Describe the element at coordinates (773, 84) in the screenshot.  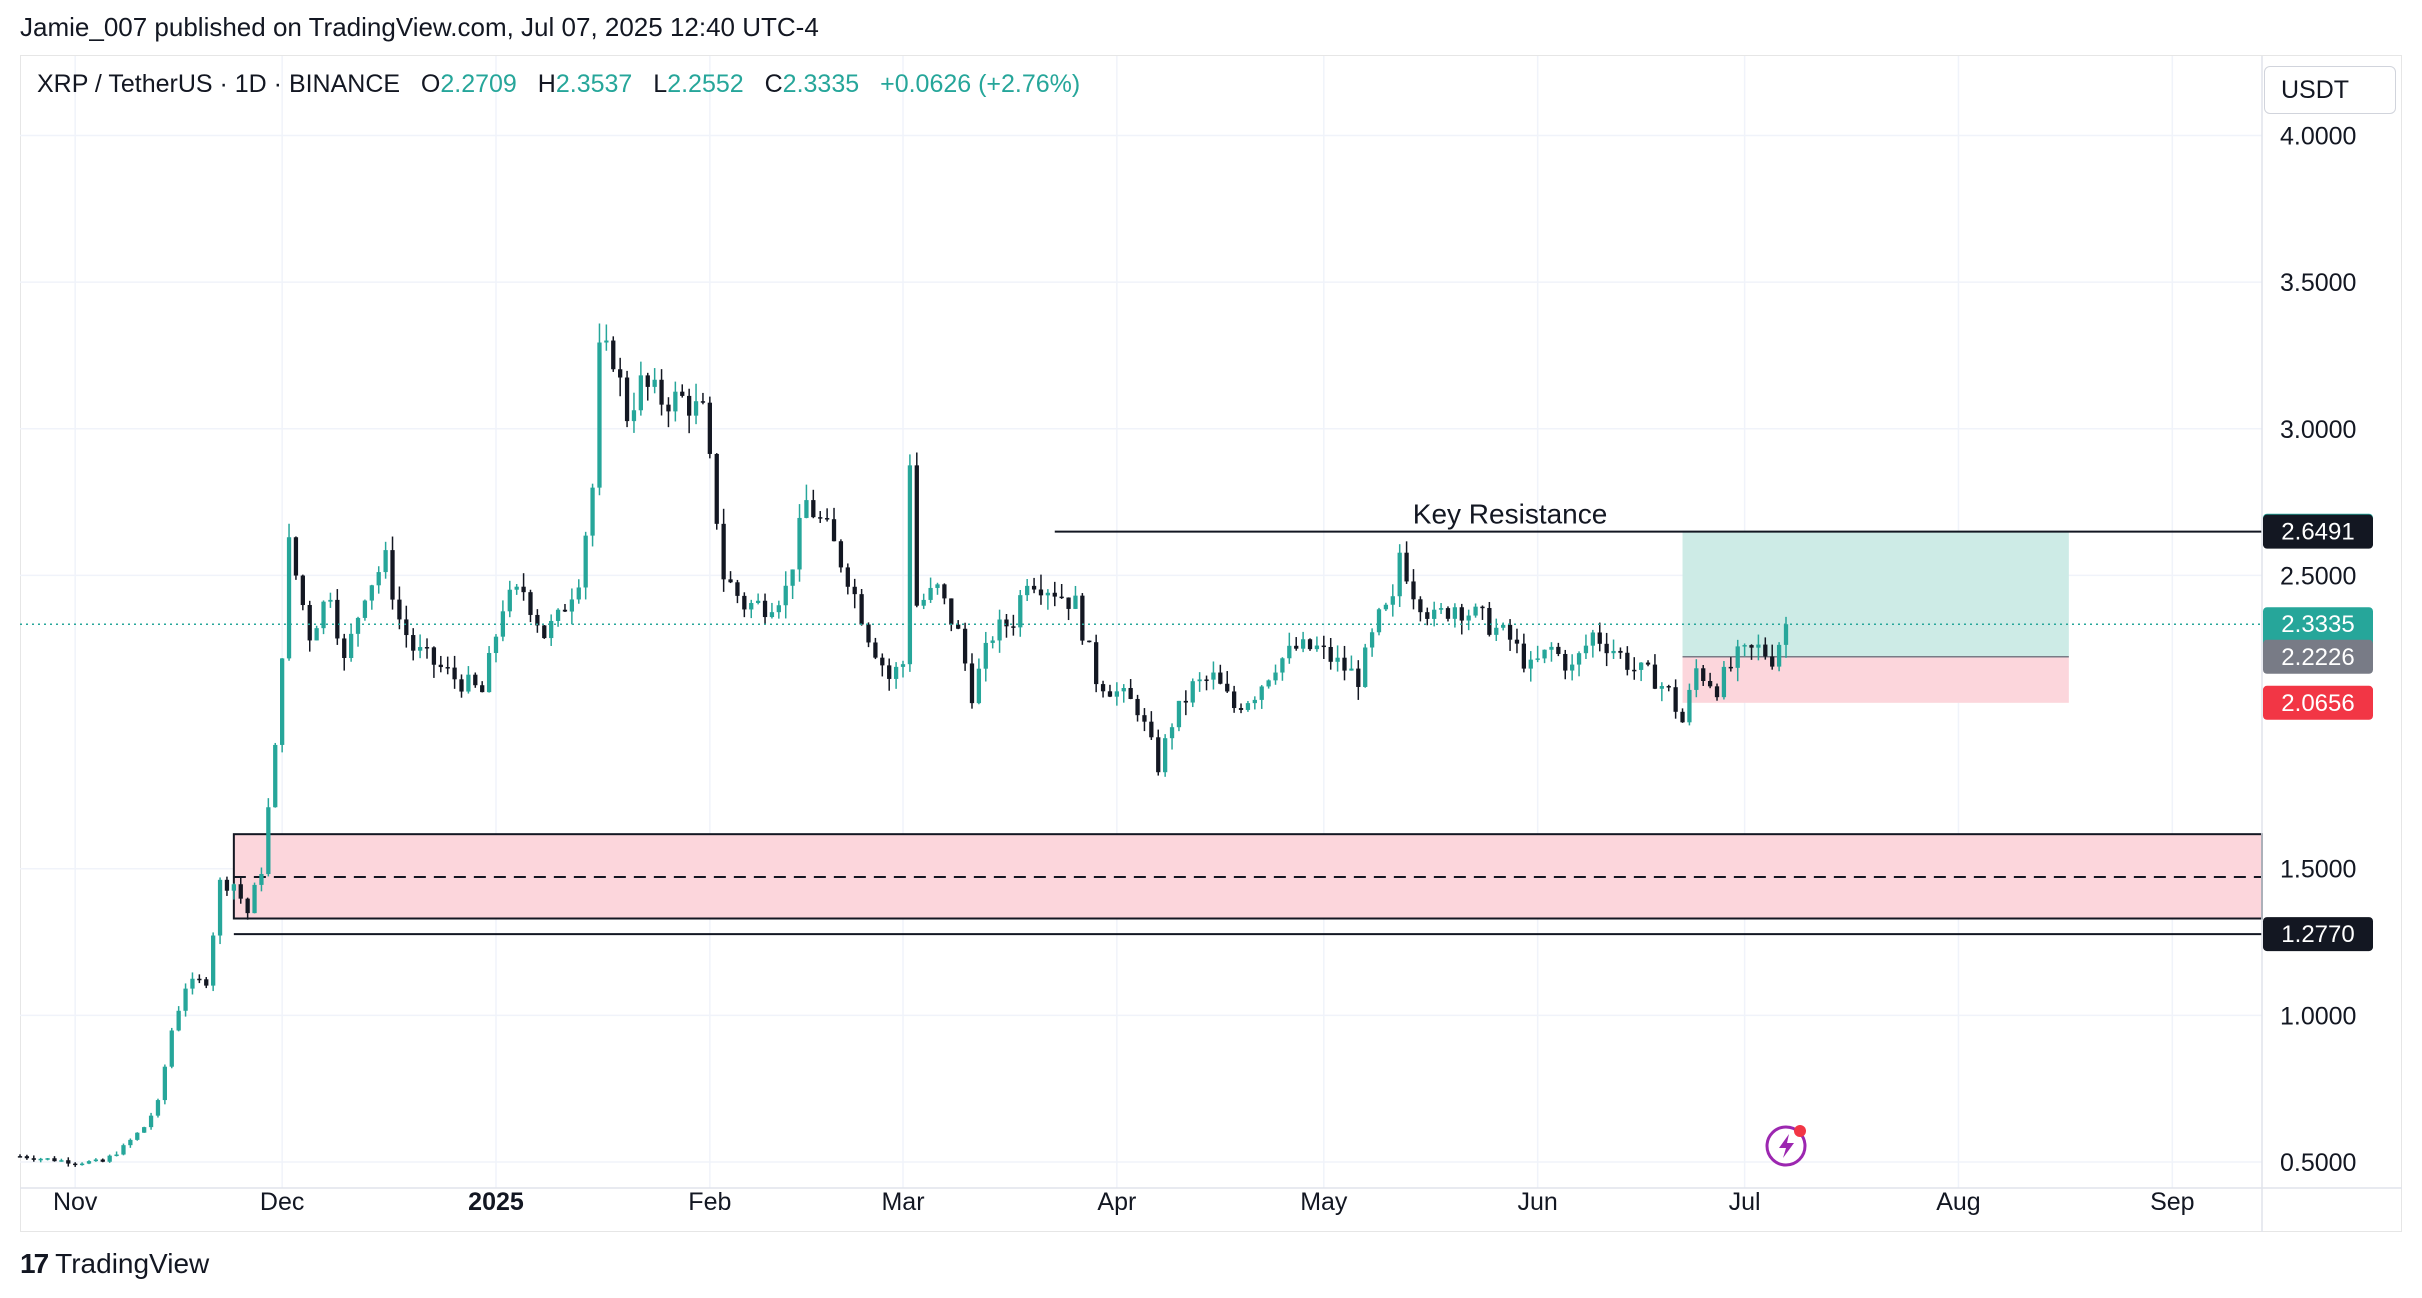
I see `close-key: C` at that location.